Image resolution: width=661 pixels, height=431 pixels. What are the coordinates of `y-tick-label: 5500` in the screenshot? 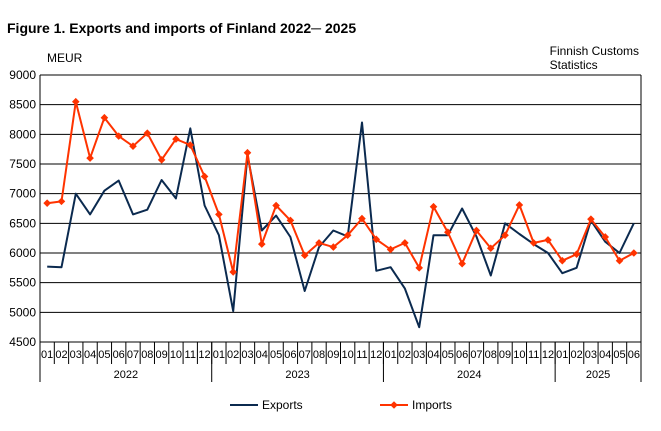 It's located at (22, 283).